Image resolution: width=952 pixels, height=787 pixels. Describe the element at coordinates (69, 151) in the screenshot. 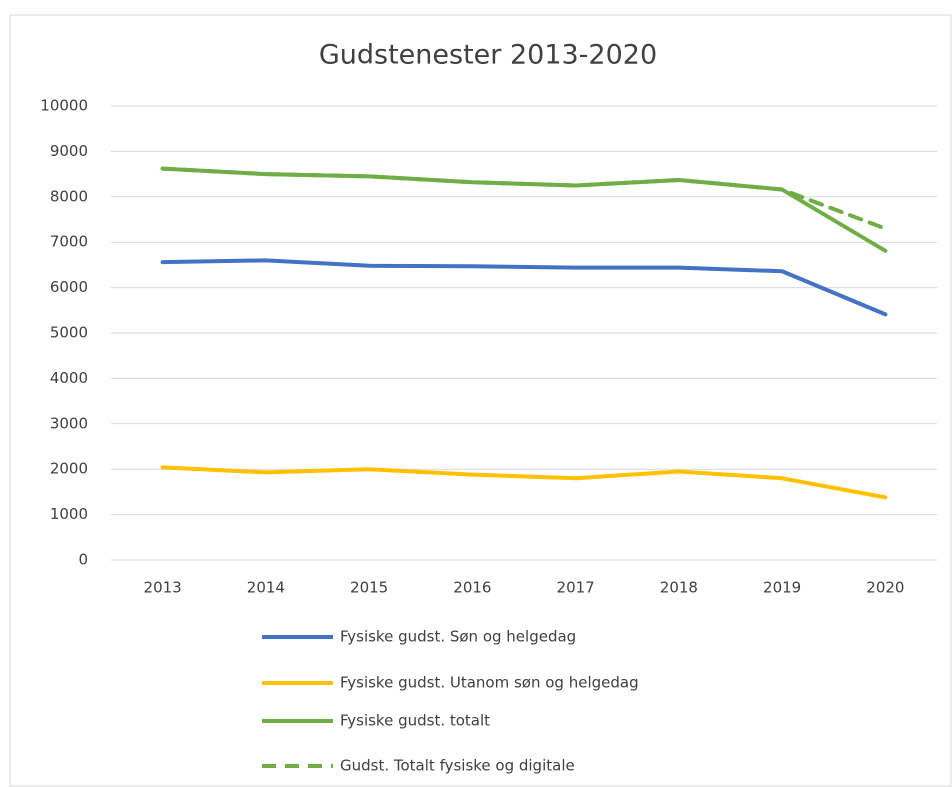

I see `y-tick-label: 9000` at that location.